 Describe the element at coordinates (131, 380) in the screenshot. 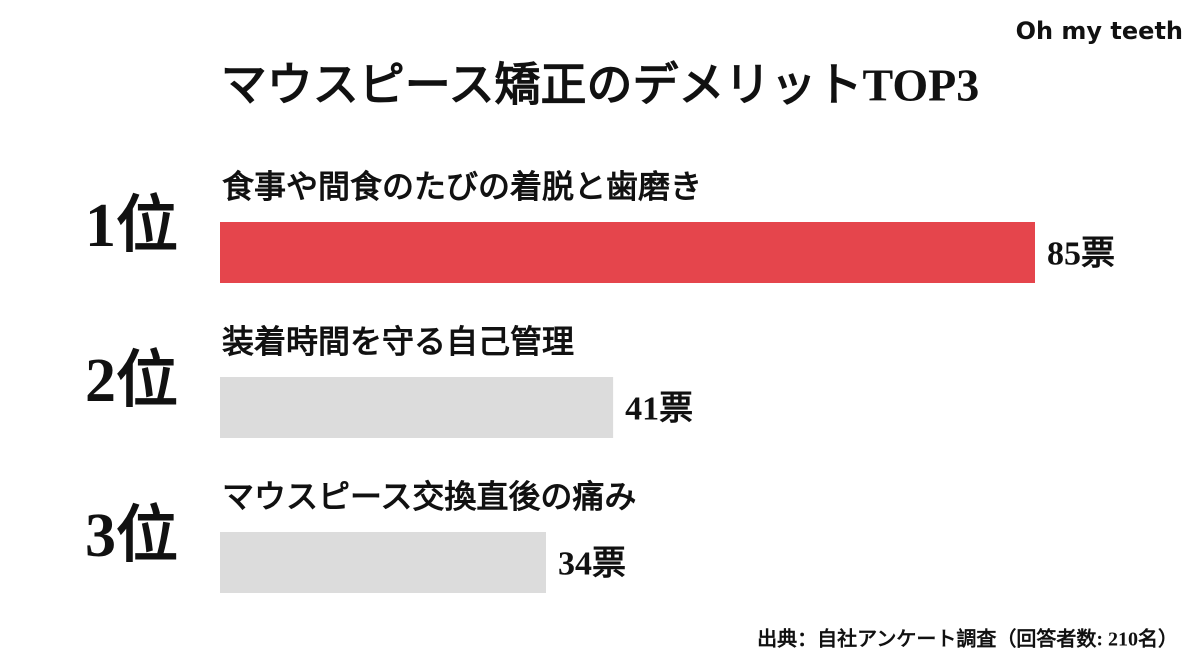

I see `rank-label: 2位` at that location.